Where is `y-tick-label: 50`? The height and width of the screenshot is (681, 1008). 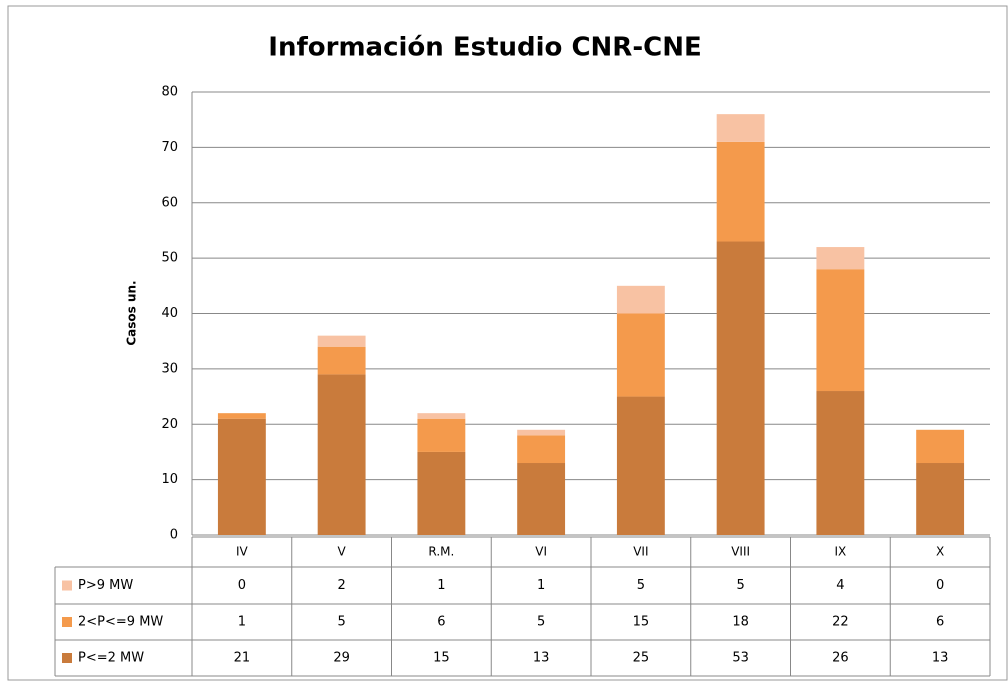
y-tick-label: 50 is located at coordinates (169, 258).